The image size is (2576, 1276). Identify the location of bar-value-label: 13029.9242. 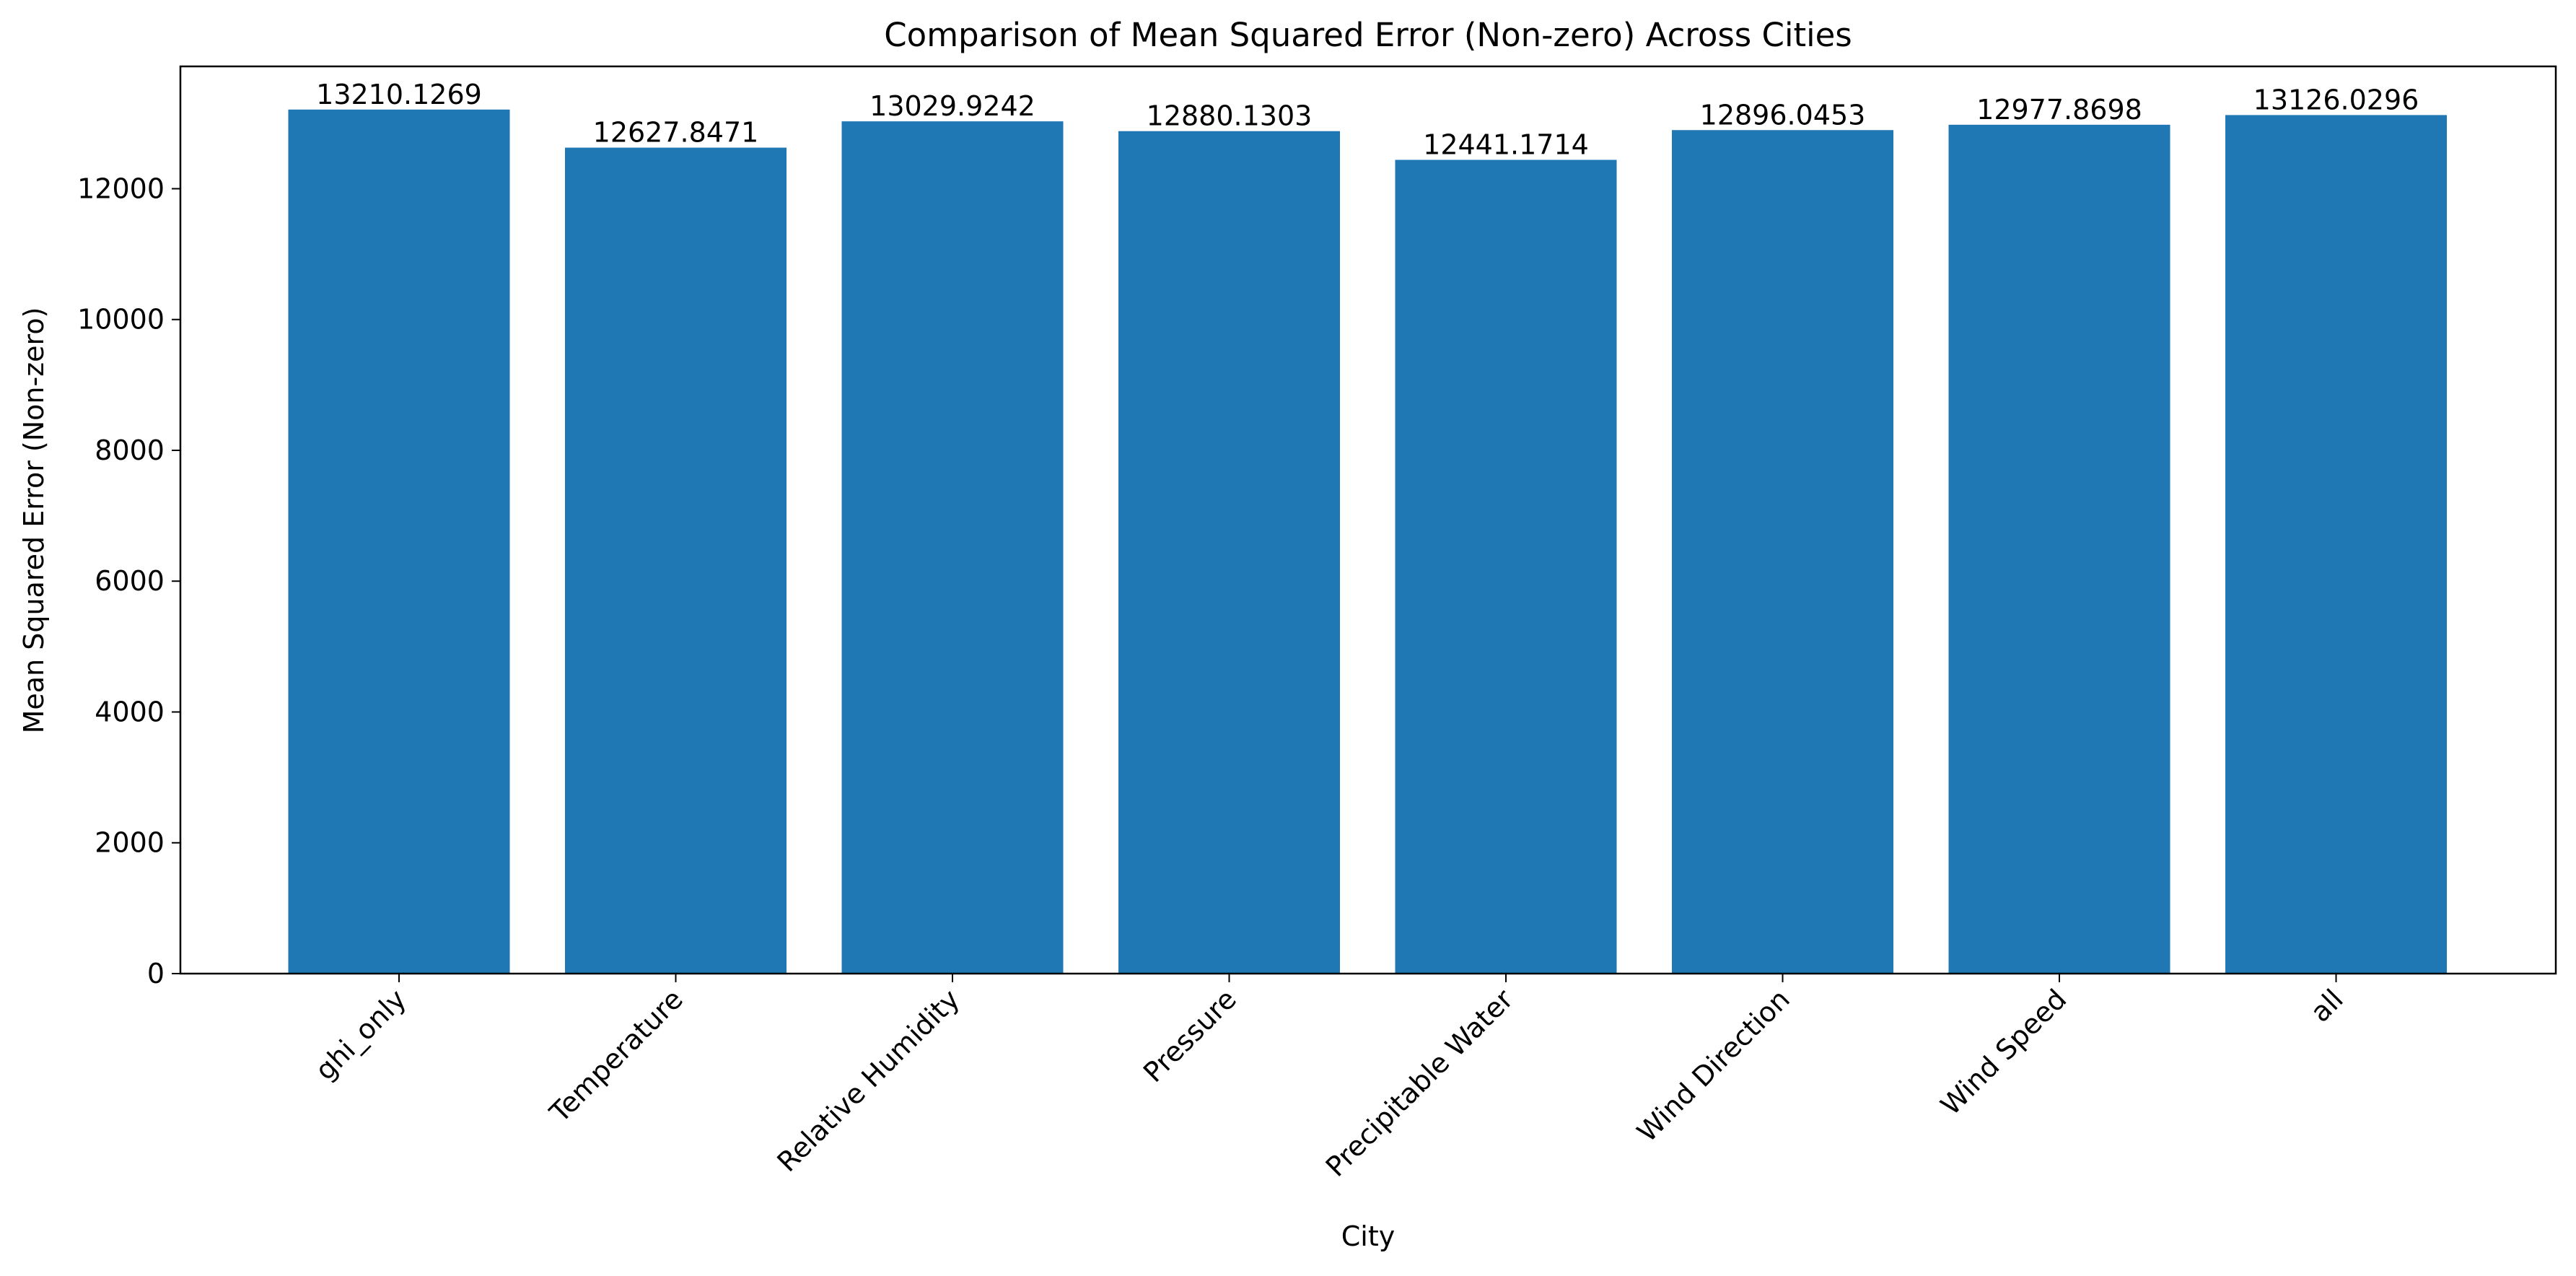
(952, 106).